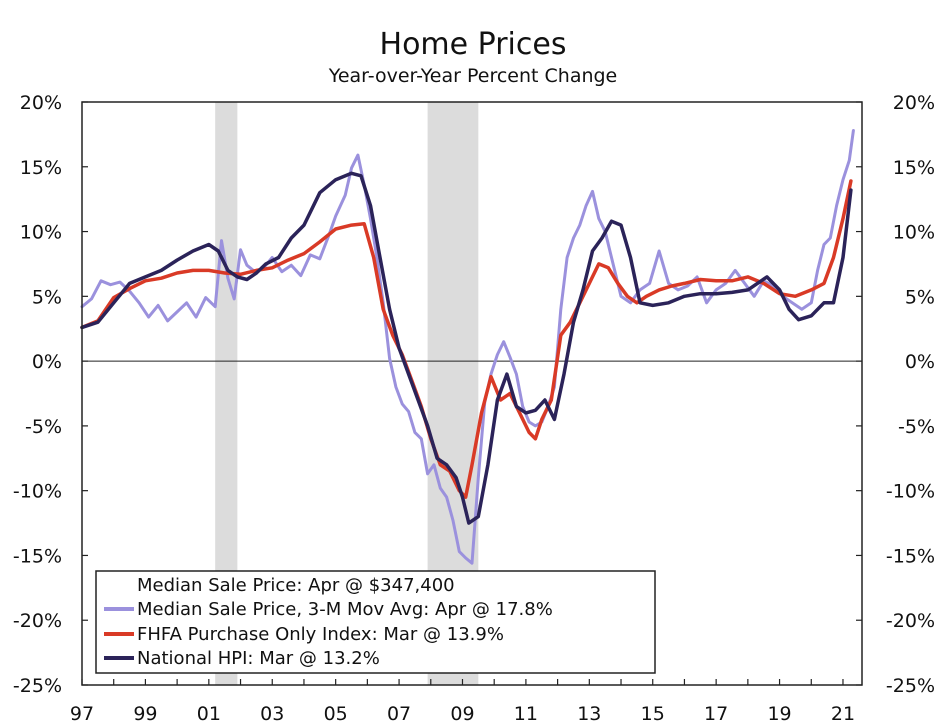 The image size is (947, 727). I want to click on chart-title: Home Prices, so click(473, 44).